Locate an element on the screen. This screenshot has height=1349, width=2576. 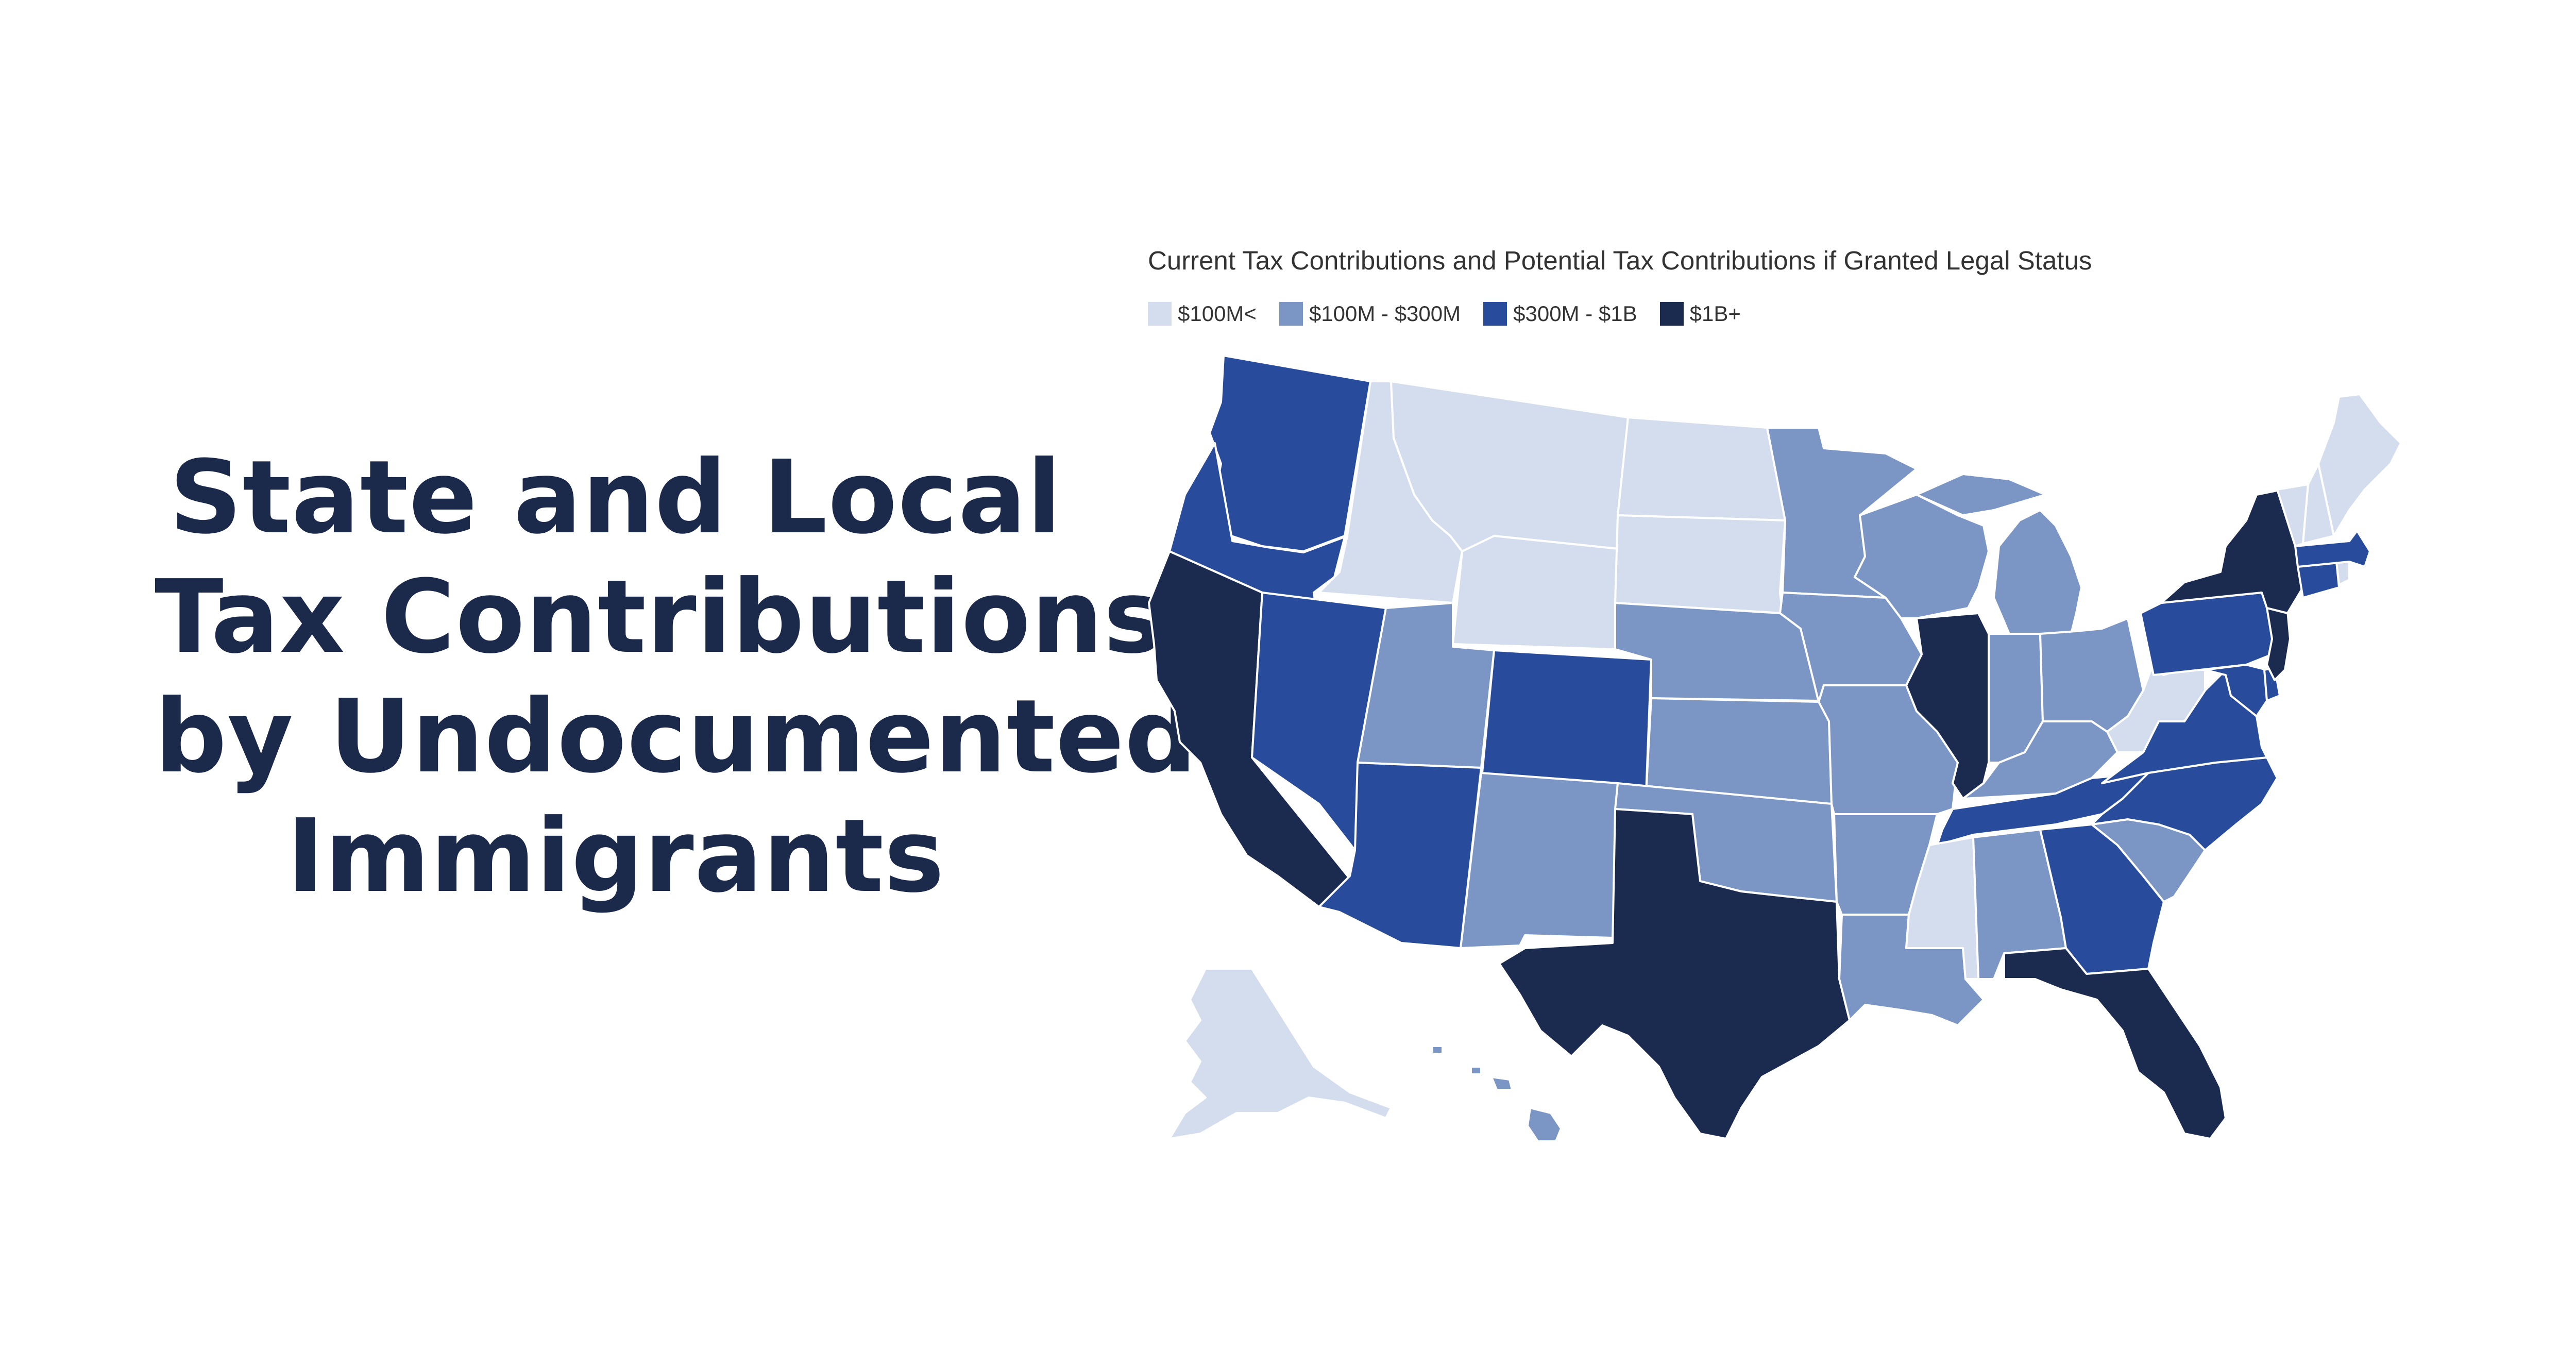
legend-item-tier-1: $100M< is located at coordinates (1202, 313).